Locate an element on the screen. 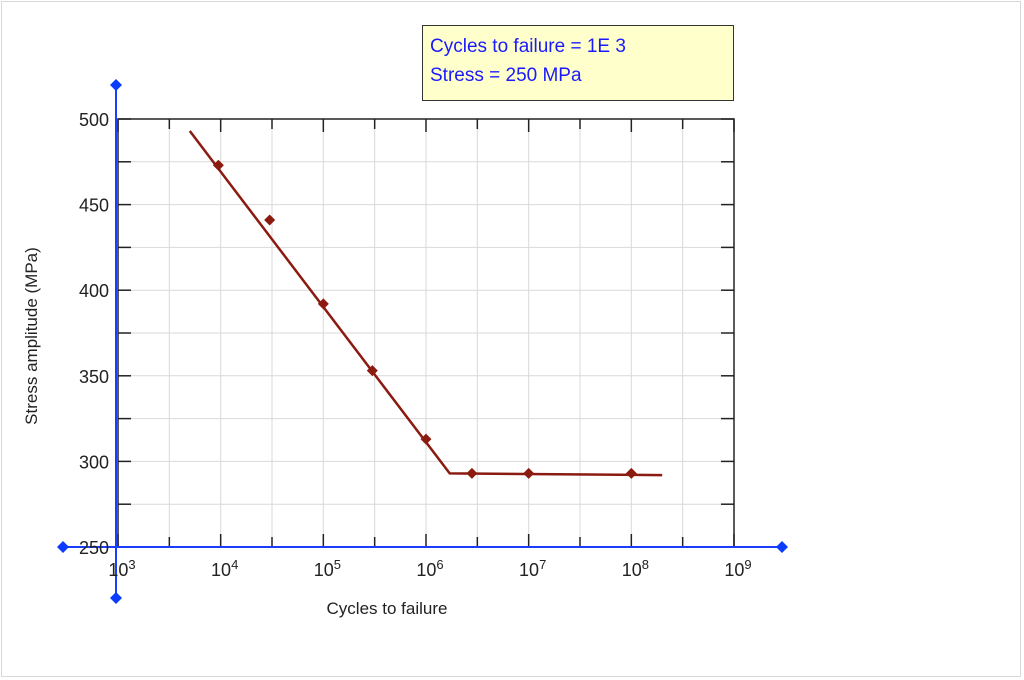  x-axis-title: Cycles to failure is located at coordinates (387, 608).